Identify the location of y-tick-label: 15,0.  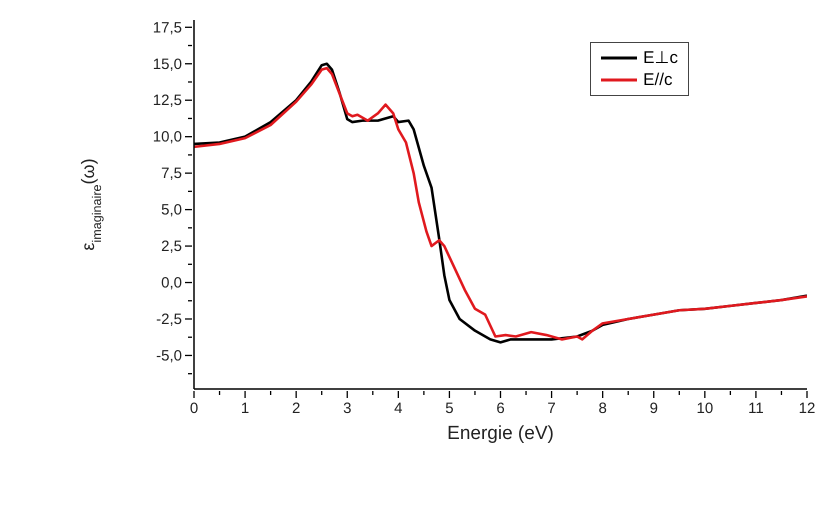
(167, 64).